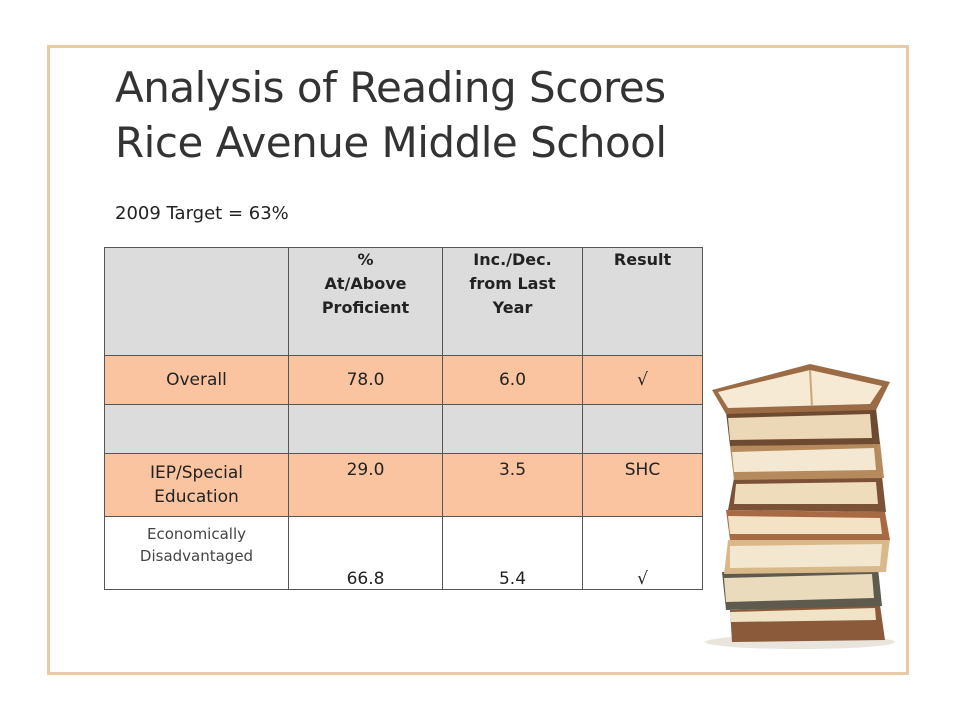 This screenshot has width=960, height=720. Describe the element at coordinates (390, 87) in the screenshot. I see `title-line-1: Analysis of Reading Scores` at that location.